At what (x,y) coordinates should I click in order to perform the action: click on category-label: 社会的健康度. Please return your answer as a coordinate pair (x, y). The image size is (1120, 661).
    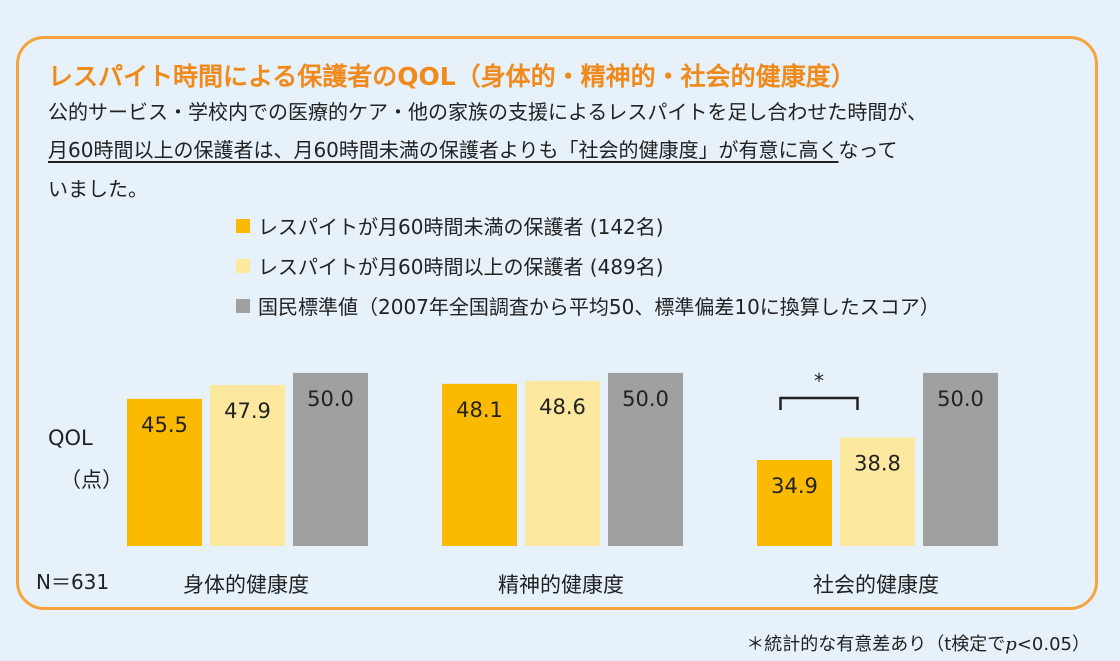
    Looking at the image, I should click on (876, 585).